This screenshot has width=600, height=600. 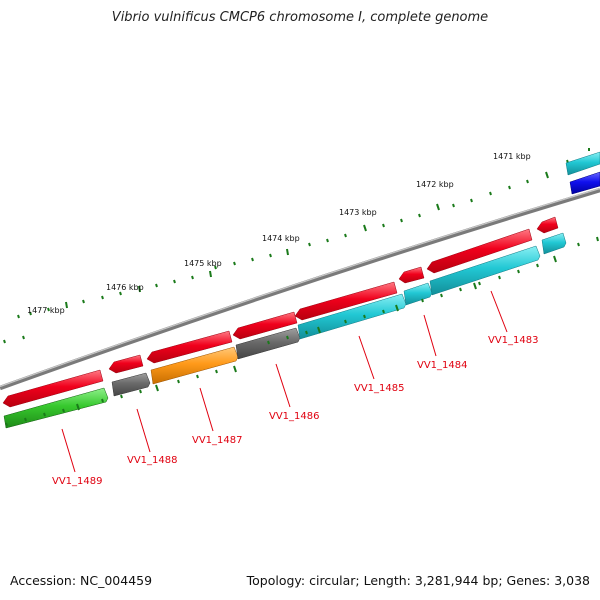 What do you see at coordinates (77, 481) in the screenshot?
I see `gene-label-vv1-1489: VV1_1489` at bounding box center [77, 481].